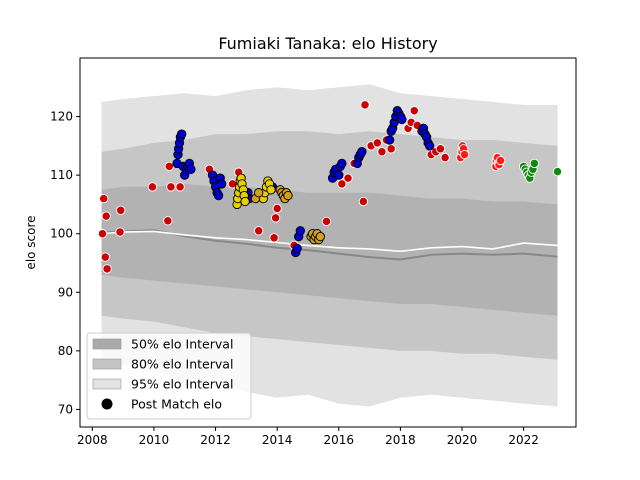 The height and width of the screenshot is (480, 640). What do you see at coordinates (523, 440) in the screenshot?
I see `x-tick-label: 2022` at bounding box center [523, 440].